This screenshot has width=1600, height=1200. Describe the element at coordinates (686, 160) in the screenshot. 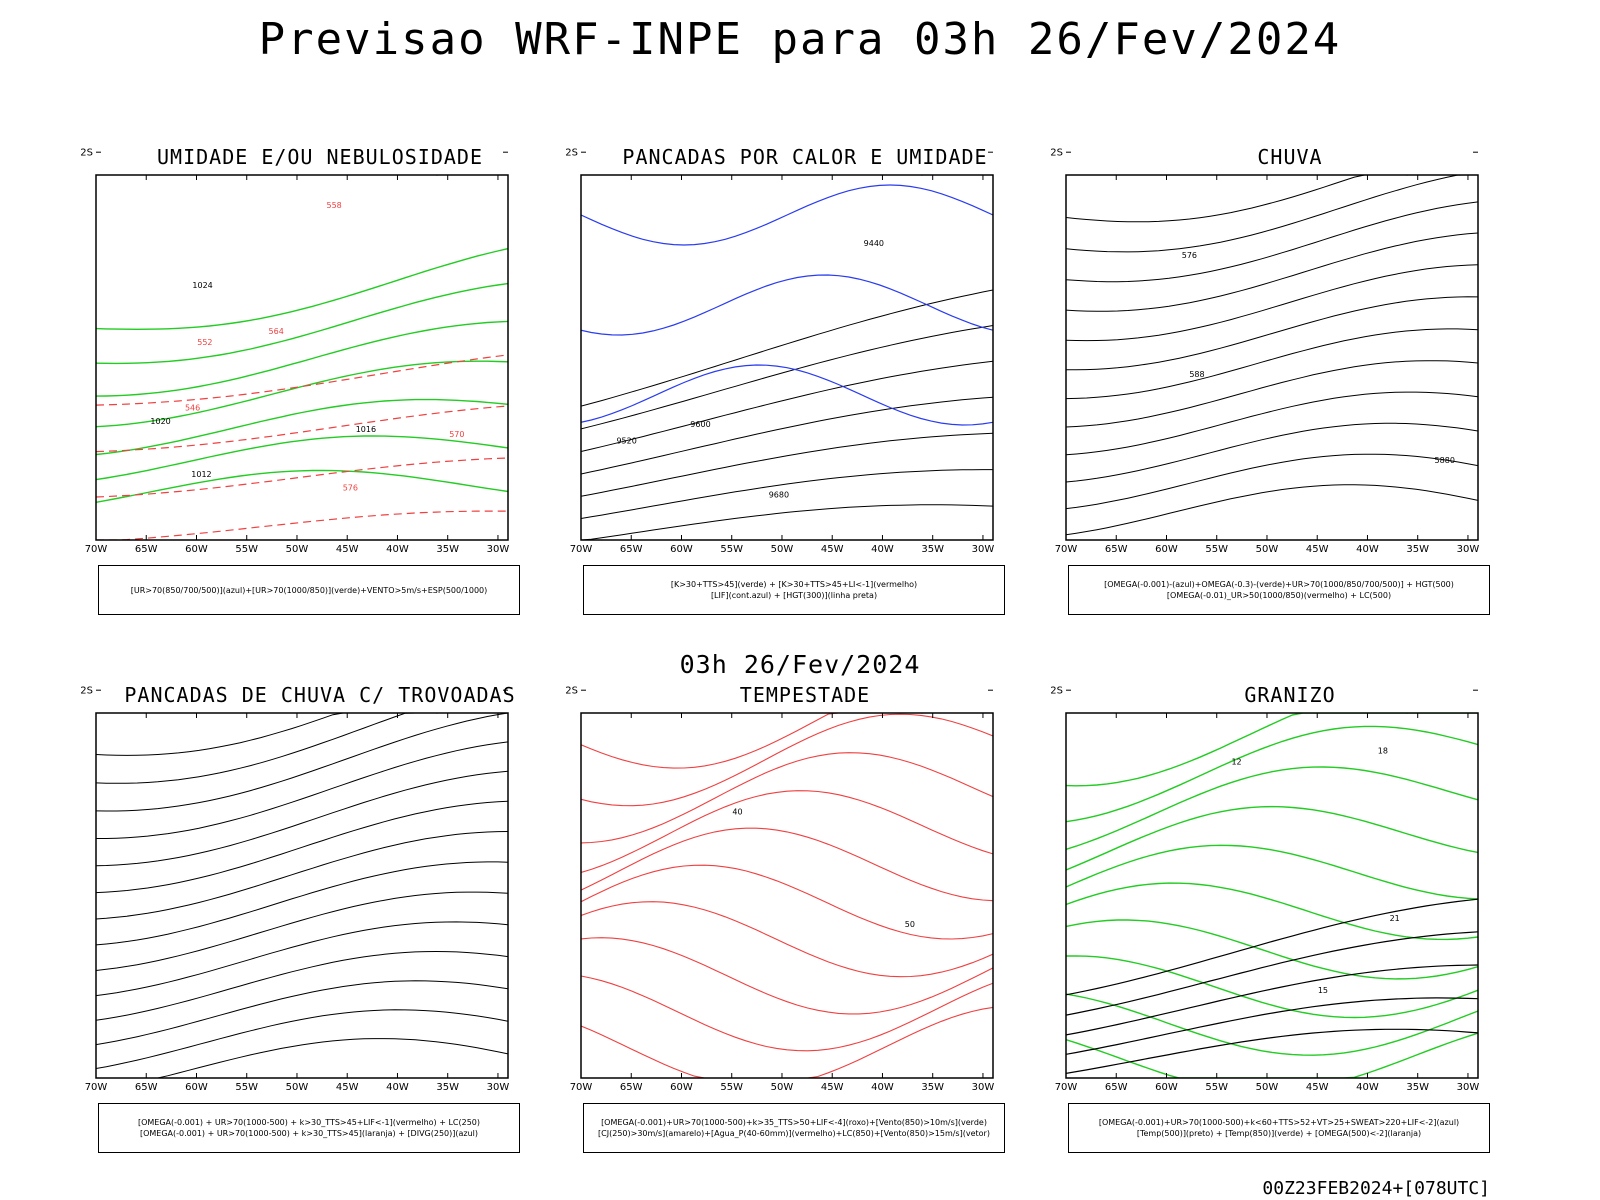

I see `instability-area` at that location.